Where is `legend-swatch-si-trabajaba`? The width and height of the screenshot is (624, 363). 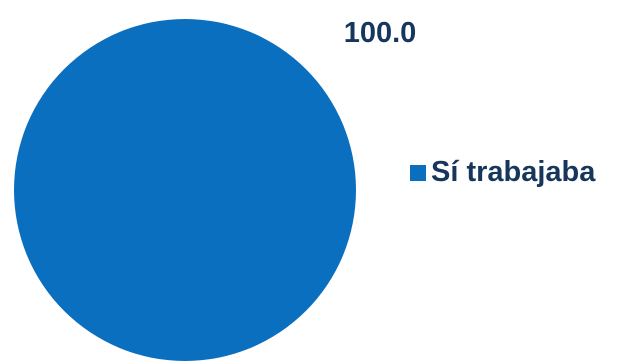 legend-swatch-si-trabajaba is located at coordinates (418, 172).